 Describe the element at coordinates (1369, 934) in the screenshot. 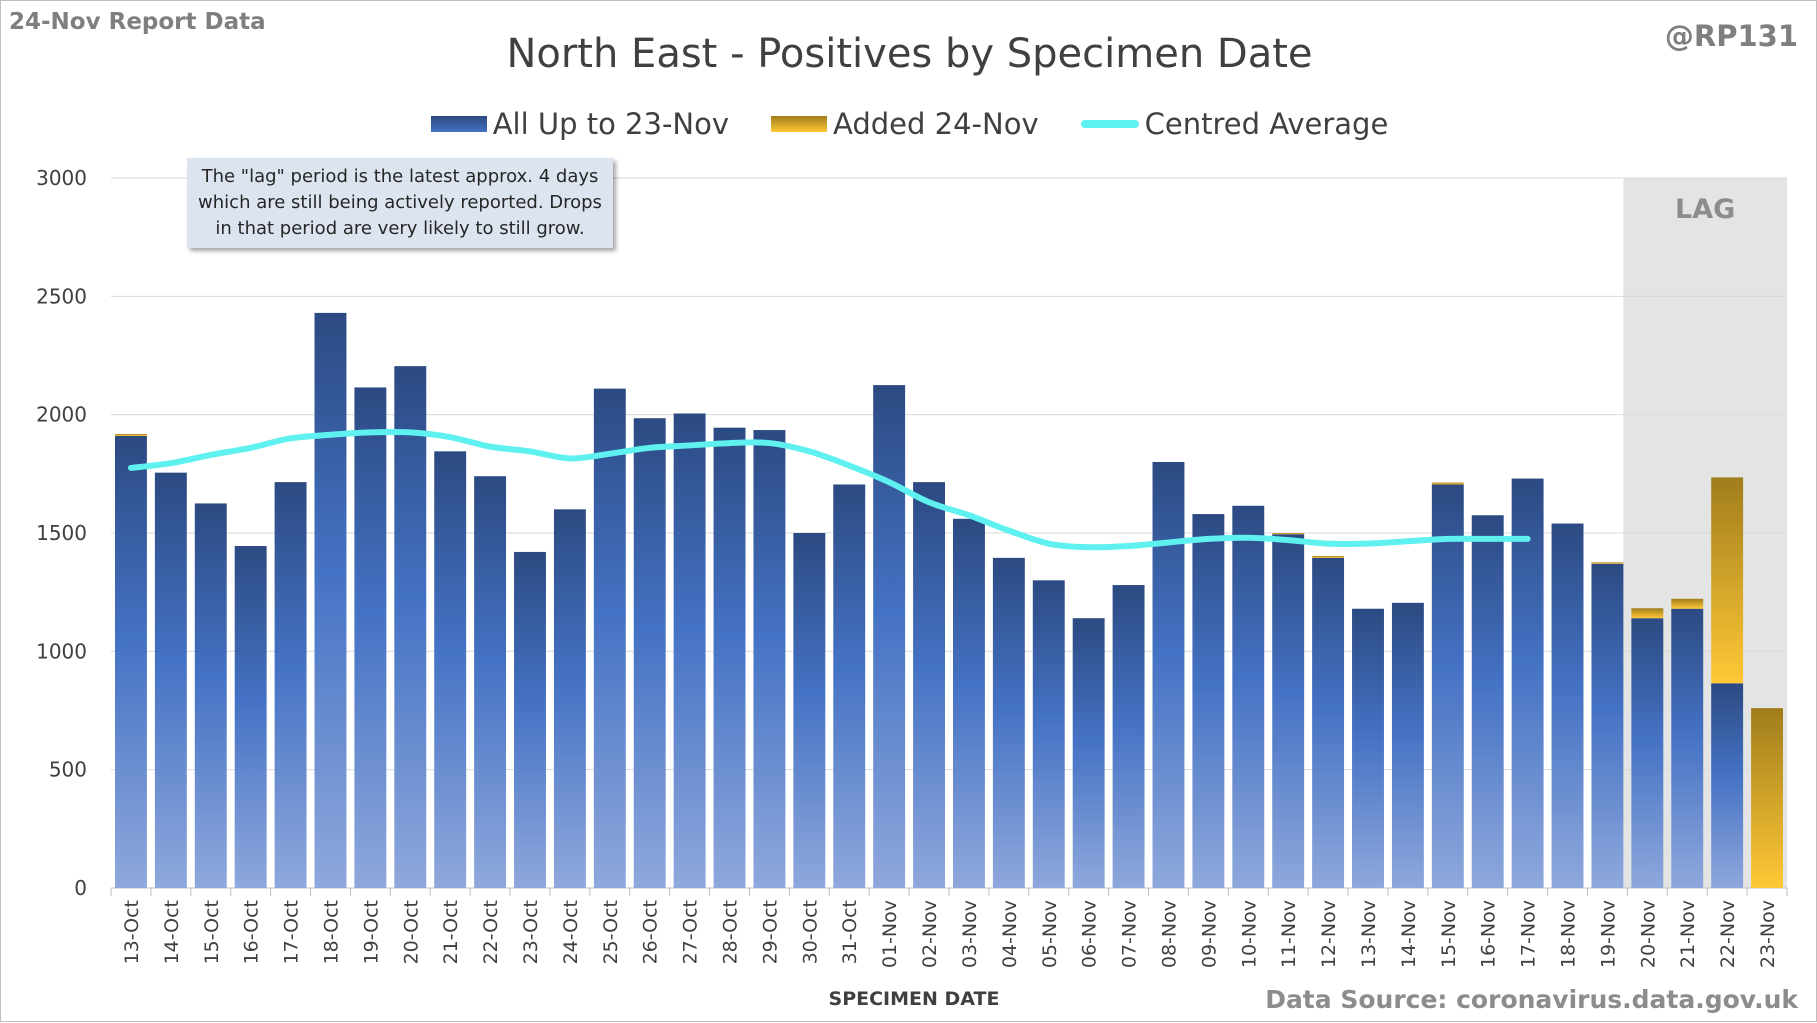

I see `x-tick-label: 13-Nov` at that location.